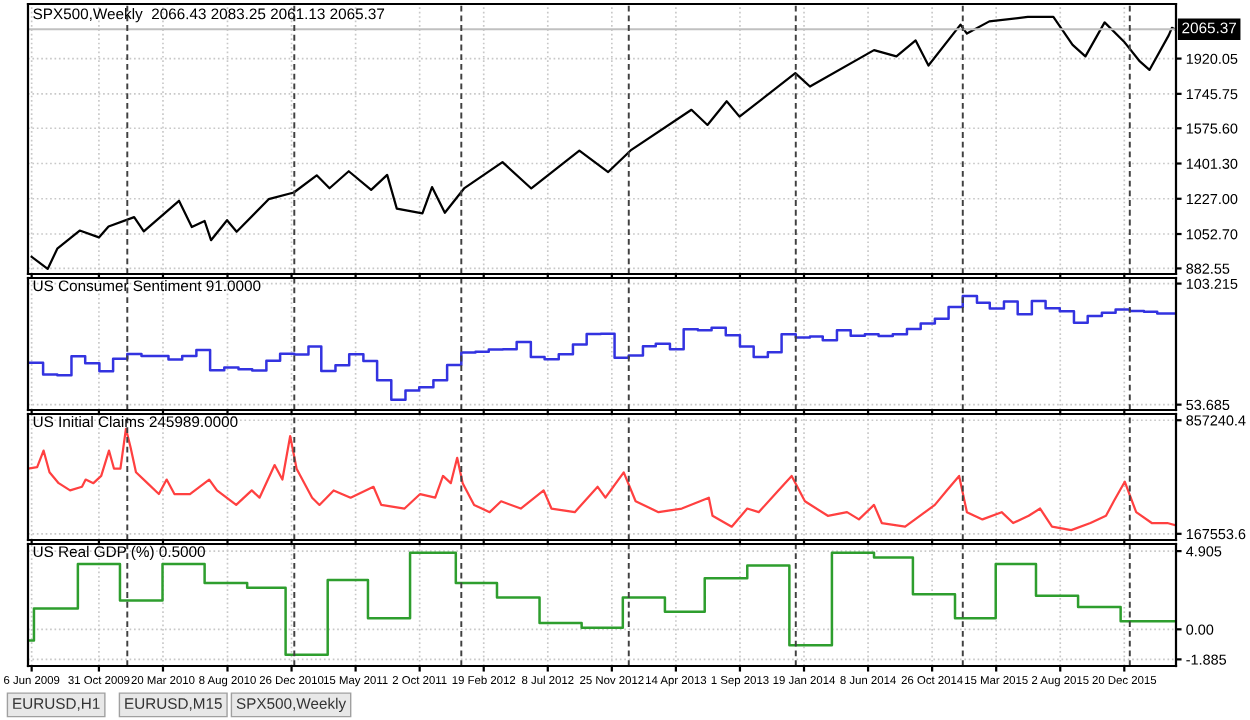 Image resolution: width=1250 pixels, height=720 pixels. What do you see at coordinates (602, 479) in the screenshot?
I see `line-series` at bounding box center [602, 479].